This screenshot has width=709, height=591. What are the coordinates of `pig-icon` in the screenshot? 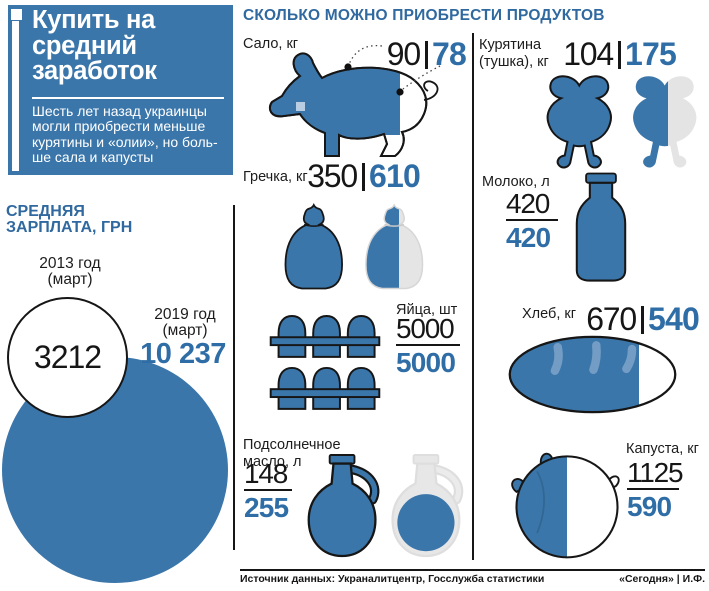 It's located at (354, 100).